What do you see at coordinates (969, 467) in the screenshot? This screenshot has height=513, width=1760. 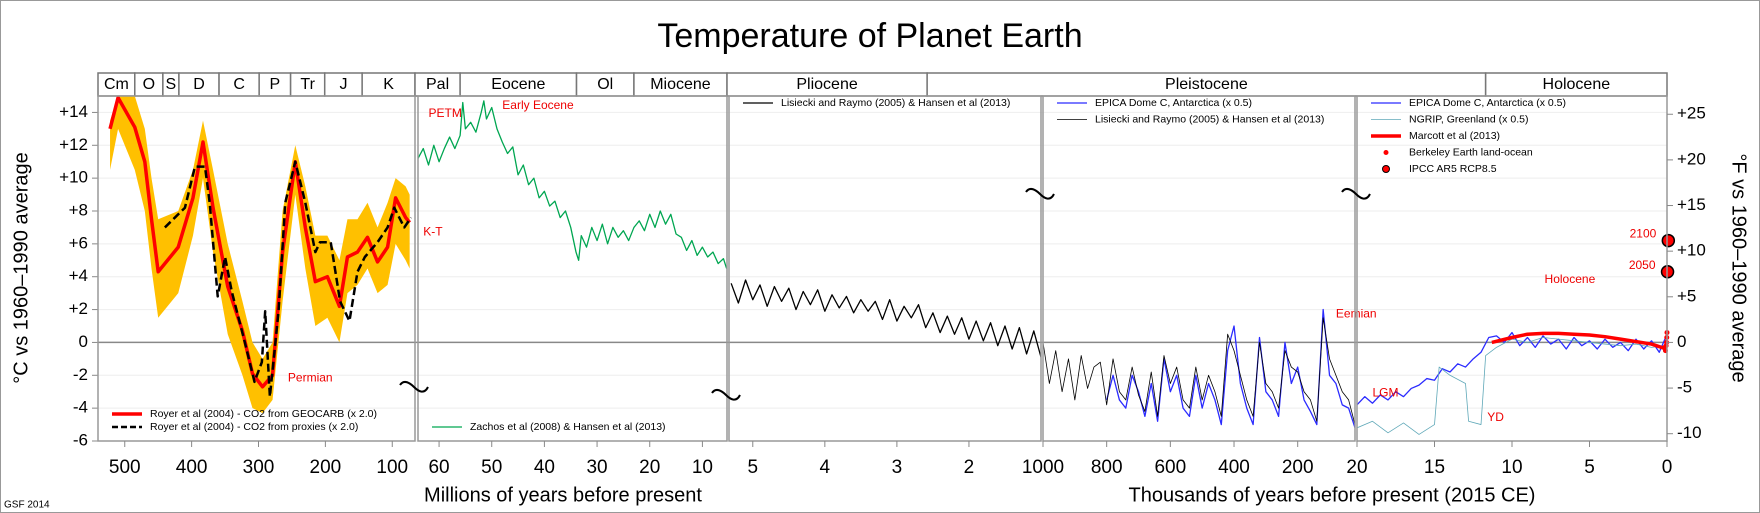 I see `x-tick-label: 2` at bounding box center [969, 467].